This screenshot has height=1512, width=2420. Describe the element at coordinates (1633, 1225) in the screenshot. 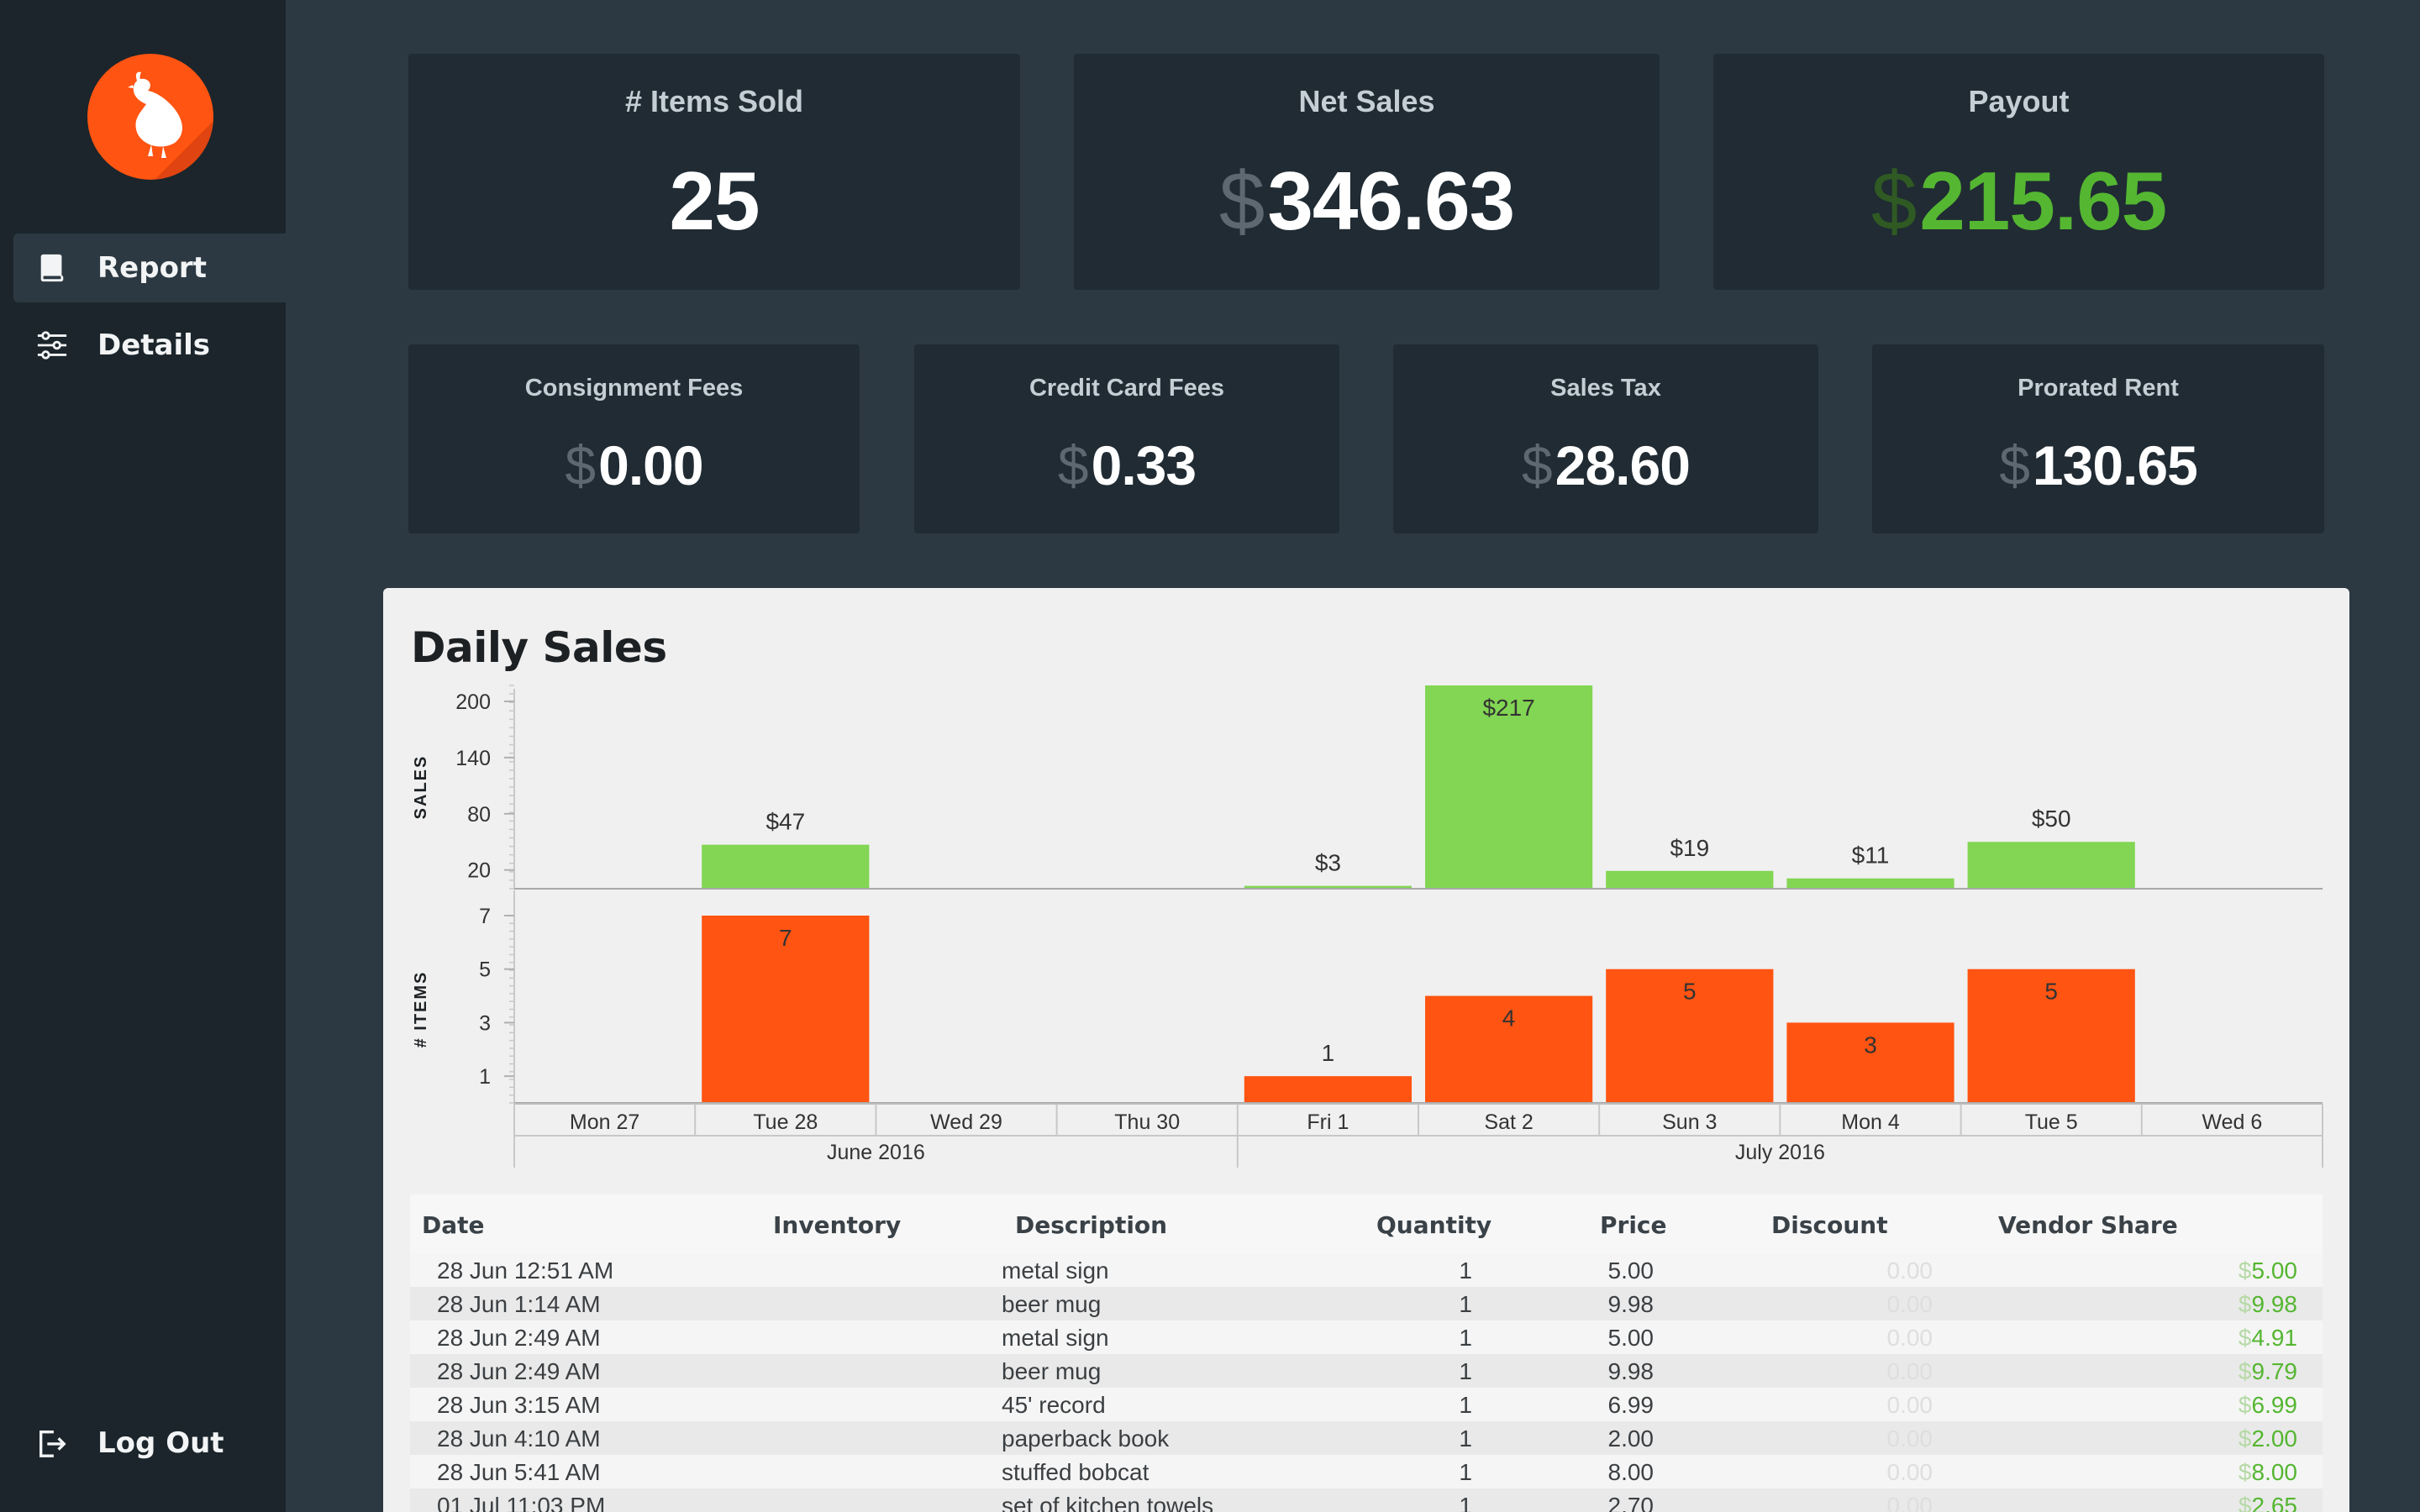

I see `column-header-price: Price` at that location.